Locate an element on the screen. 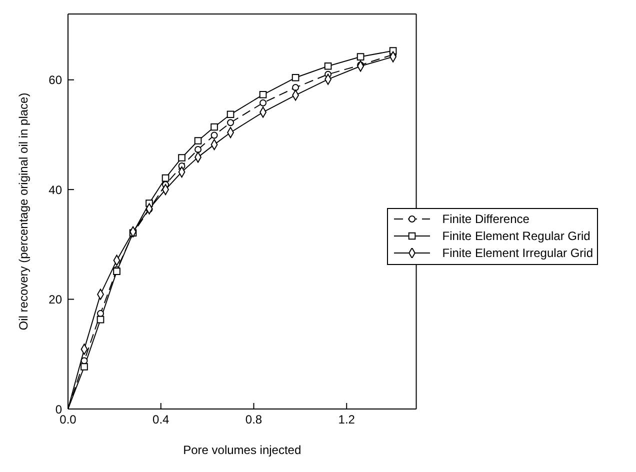  y-tick-label: 0 is located at coordinates (58, 409).